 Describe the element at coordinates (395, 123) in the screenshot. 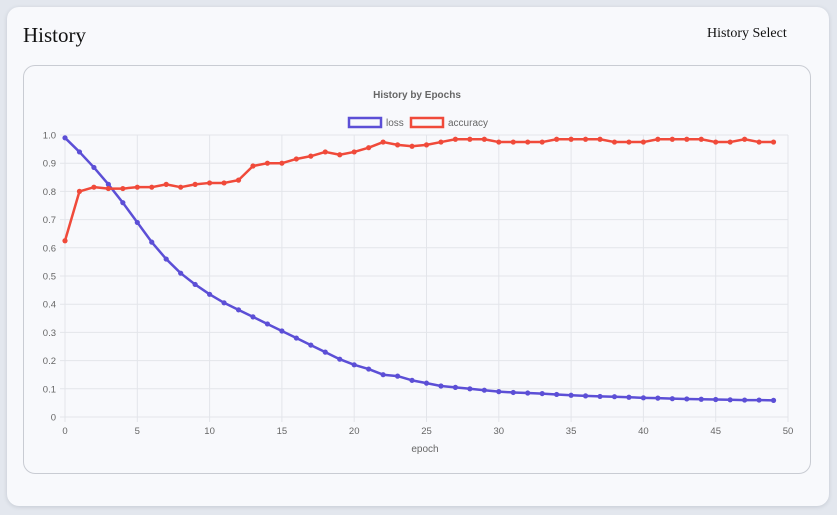

I see `legend-label-loss: loss` at that location.